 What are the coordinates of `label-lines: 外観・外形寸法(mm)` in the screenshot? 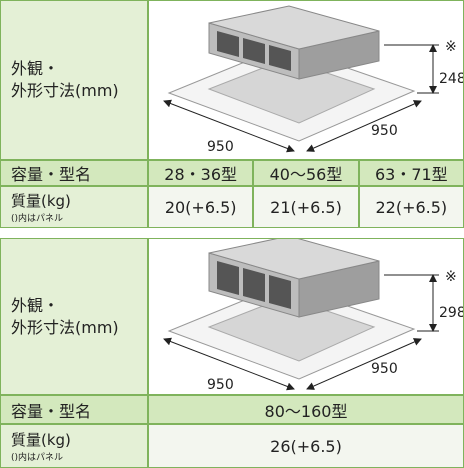 It's located at (65, 80).